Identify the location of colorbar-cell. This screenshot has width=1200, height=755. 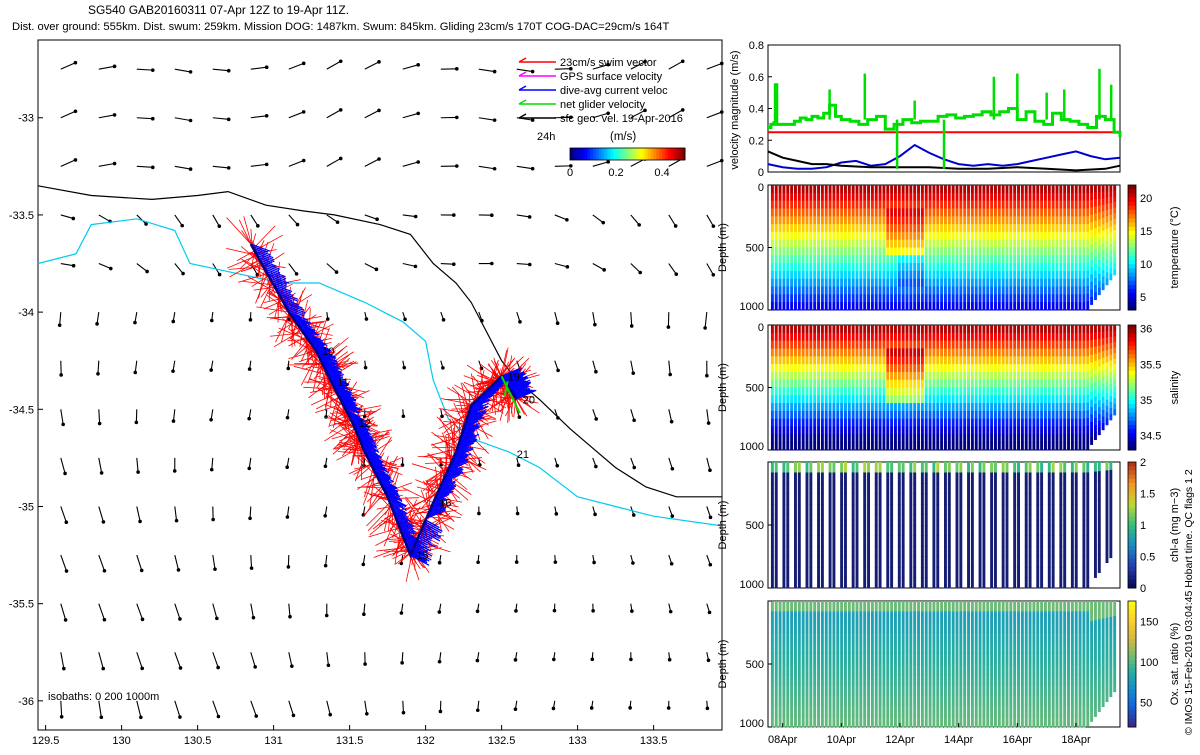
(640, 154).